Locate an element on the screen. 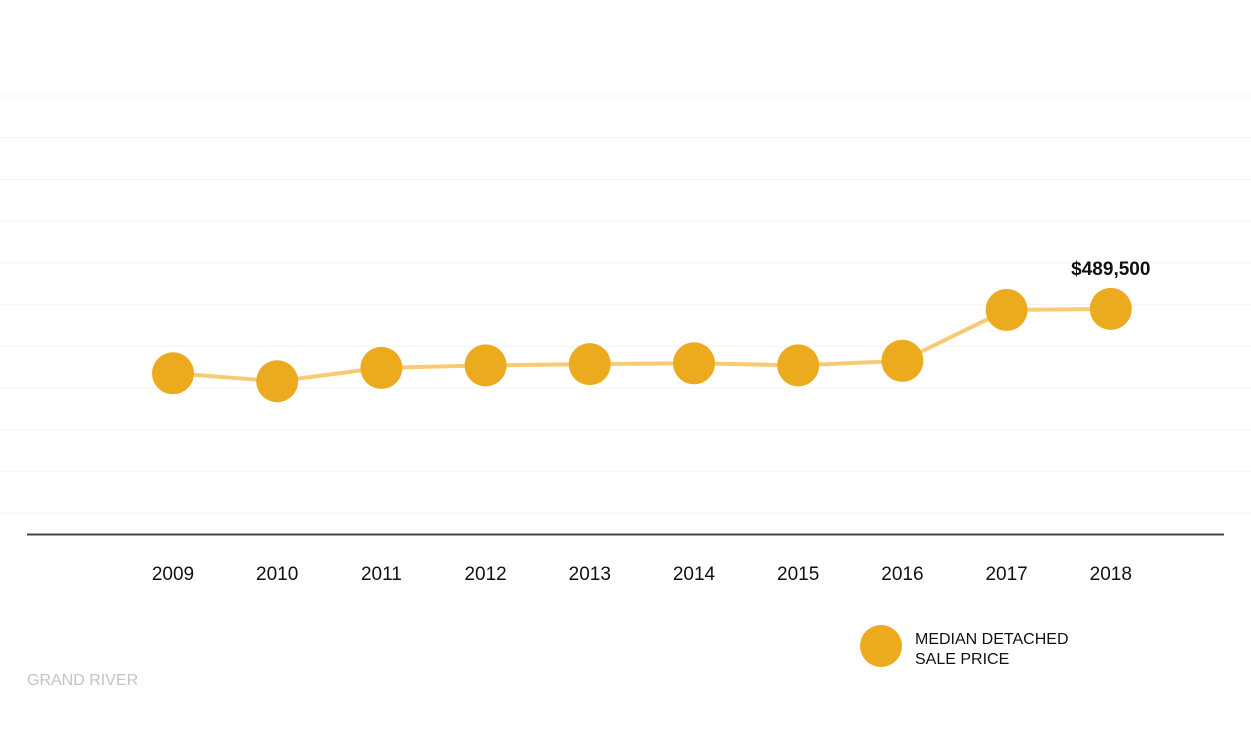 The image size is (1251, 730). data-point-2009 is located at coordinates (173, 373).